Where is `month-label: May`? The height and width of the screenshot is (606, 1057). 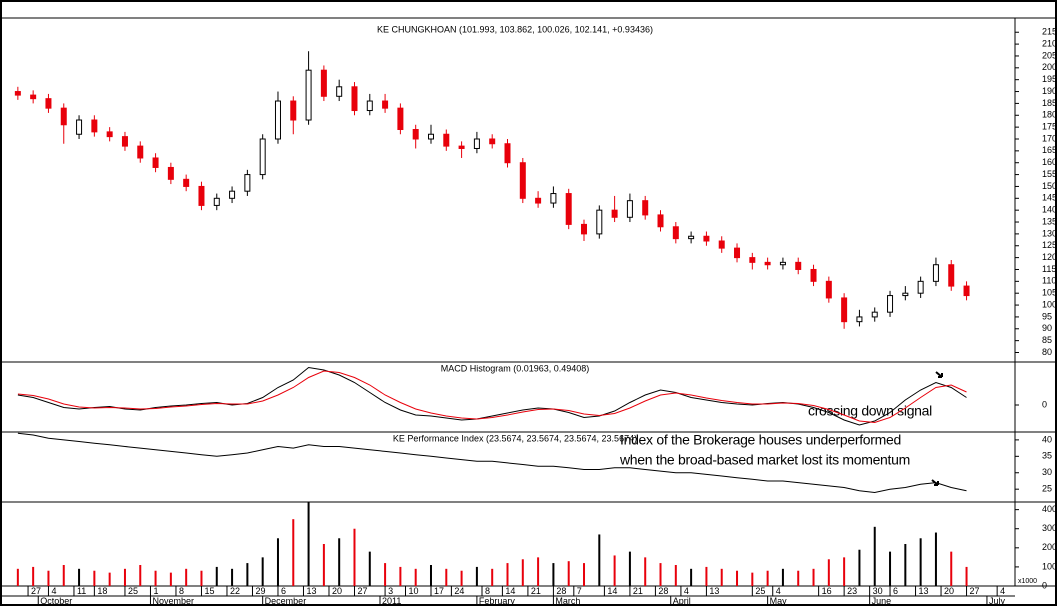 month-label: May is located at coordinates (779, 601).